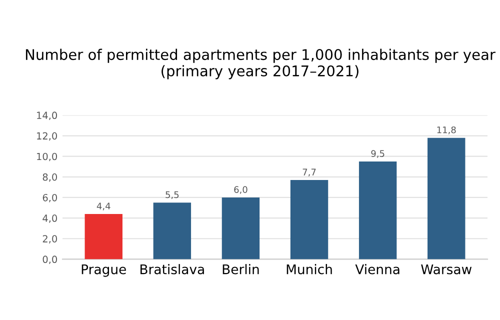  Describe the element at coordinates (446, 269) in the screenshot. I see `x-tick-label: Warsaw` at that location.